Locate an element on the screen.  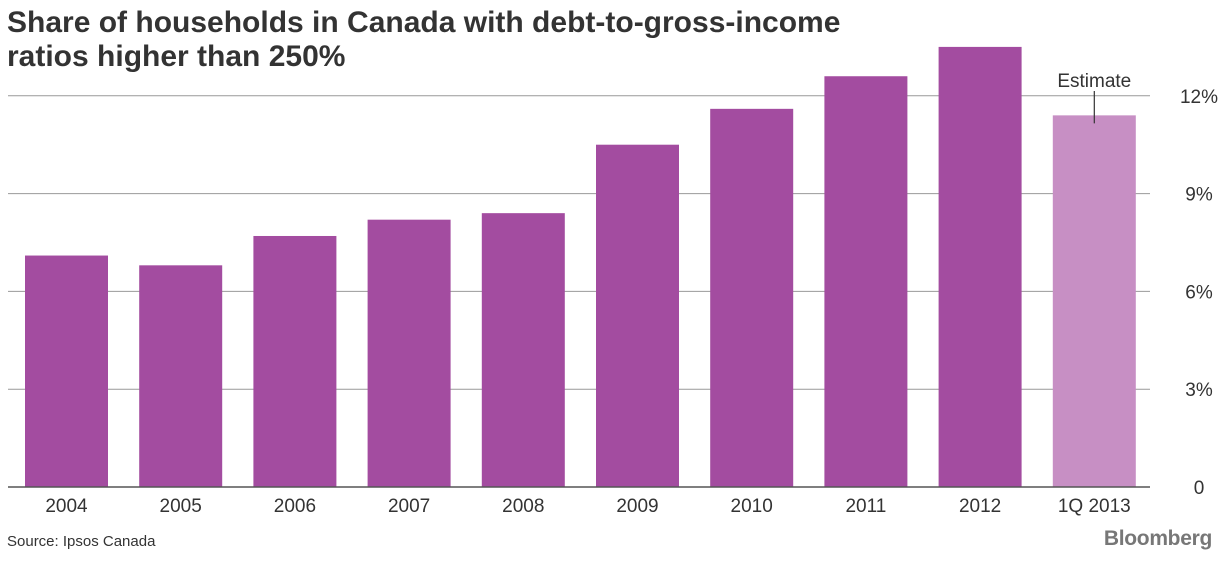
bloomberg-logo: Bloomberg is located at coordinates (1157, 538).